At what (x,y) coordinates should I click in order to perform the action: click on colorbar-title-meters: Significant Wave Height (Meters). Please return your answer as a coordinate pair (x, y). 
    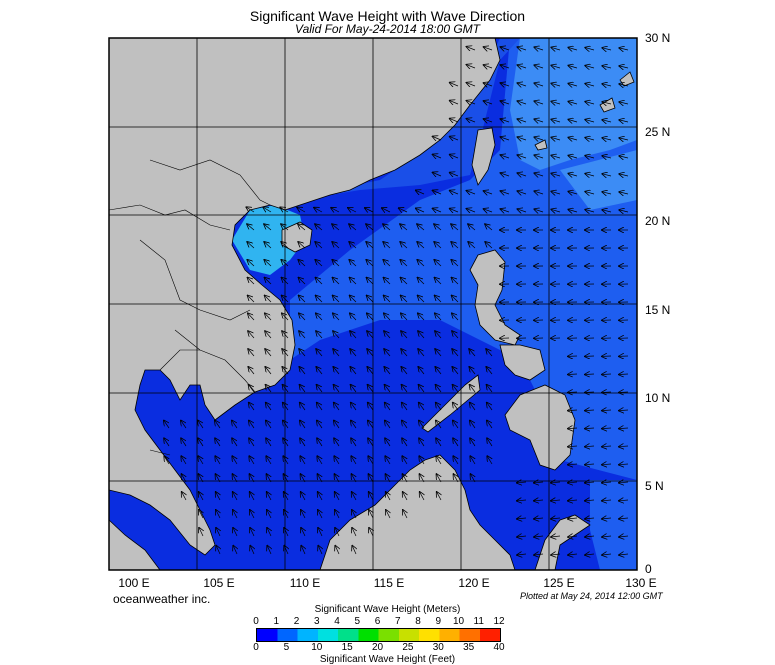
    Looking at the image, I should click on (387, 609).